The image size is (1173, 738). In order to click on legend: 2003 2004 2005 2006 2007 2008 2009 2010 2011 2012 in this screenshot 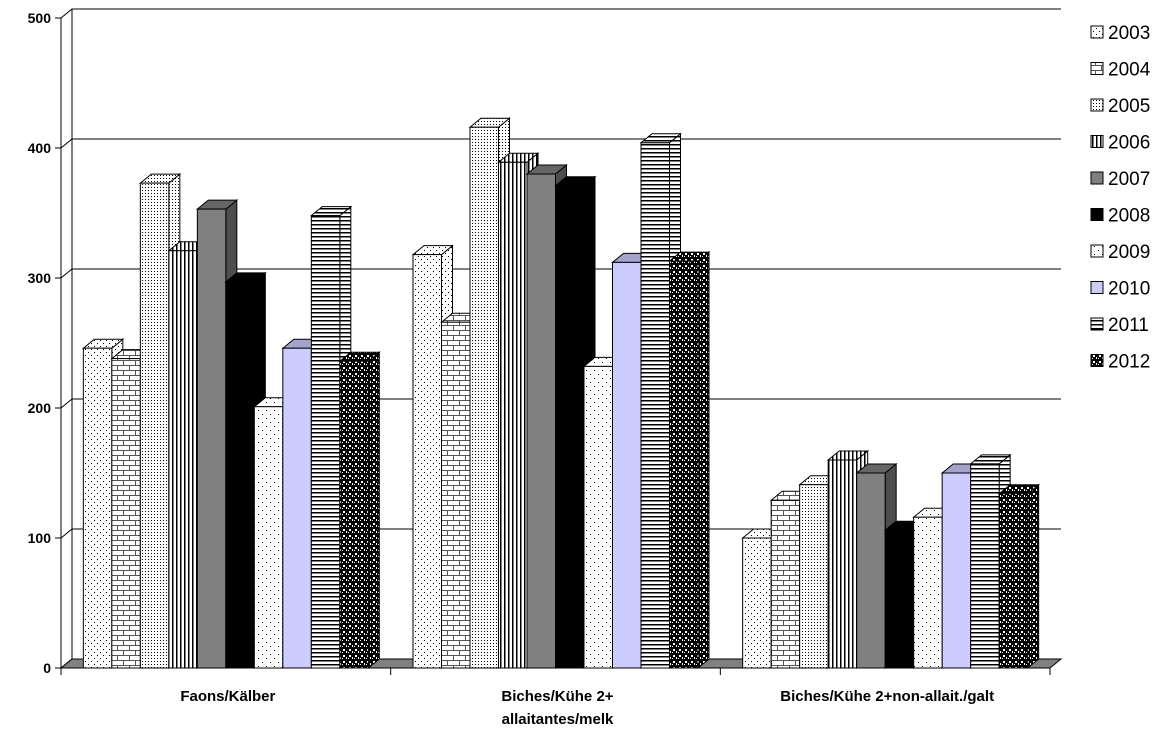, I will do `click(1120, 198)`.